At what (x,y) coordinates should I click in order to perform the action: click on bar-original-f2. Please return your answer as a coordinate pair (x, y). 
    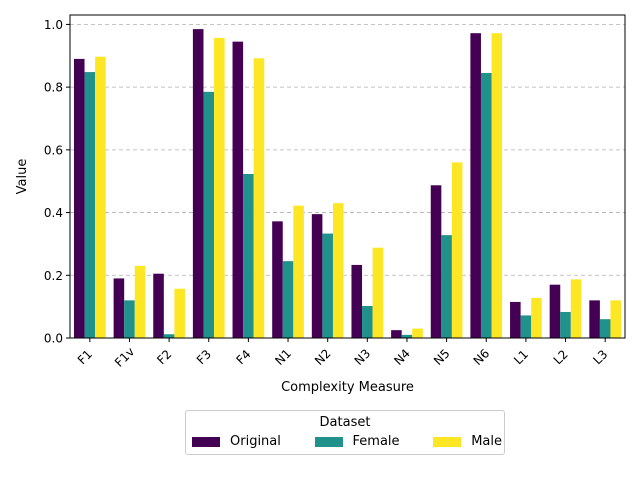
    Looking at the image, I should click on (158, 305).